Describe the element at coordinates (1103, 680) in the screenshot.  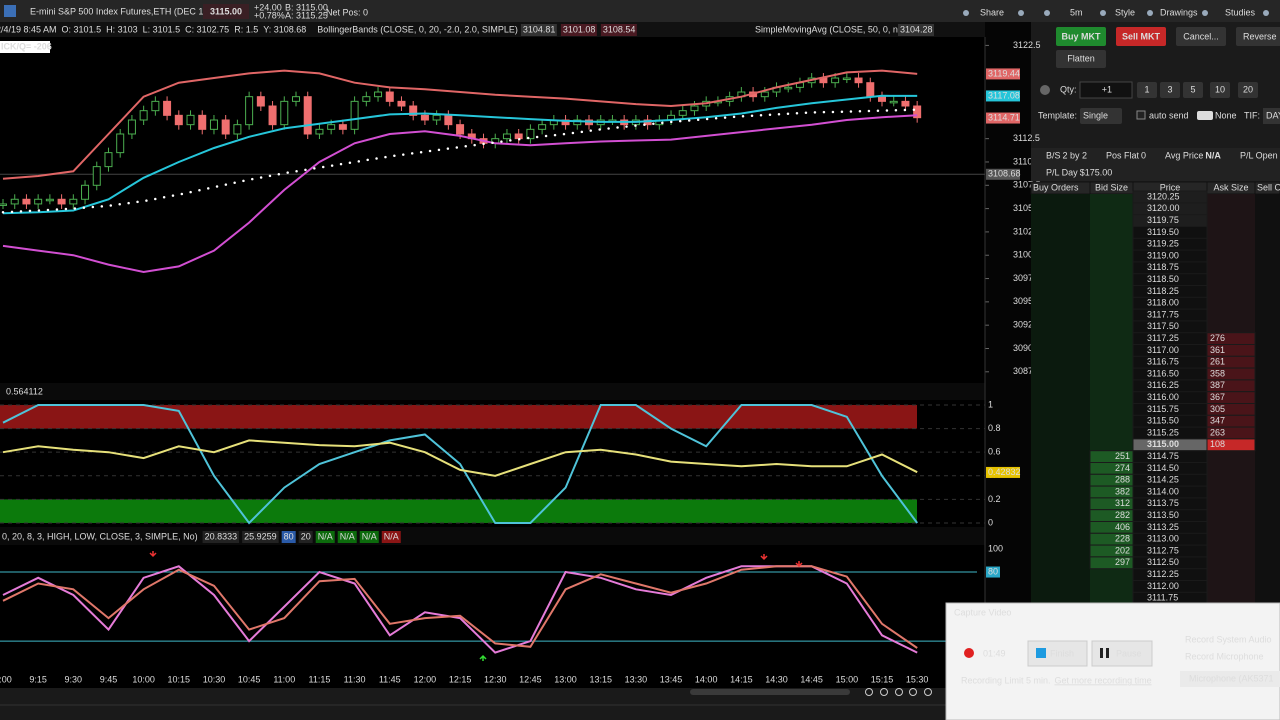
I see `recording-link: Get more recording time` at that location.